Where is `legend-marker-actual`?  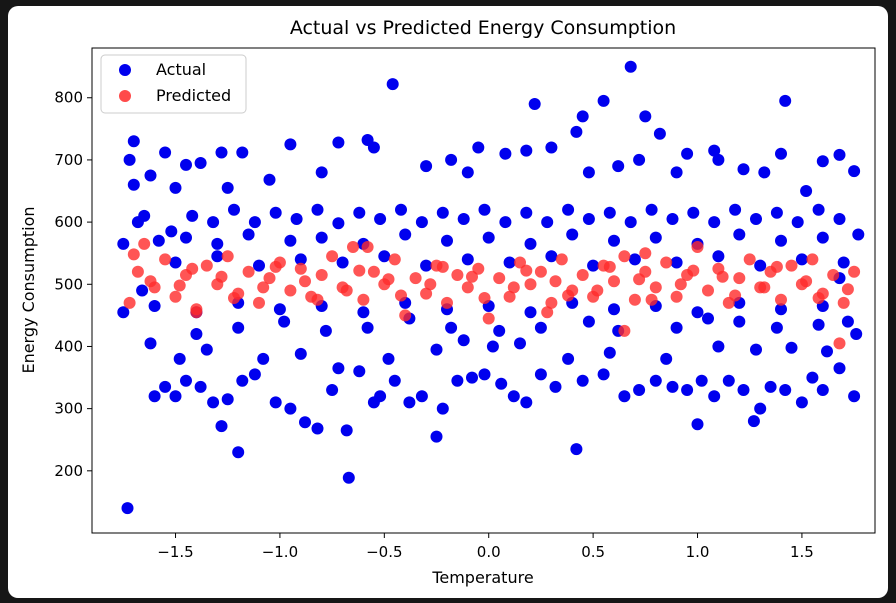
legend-marker-actual is located at coordinates (125, 70).